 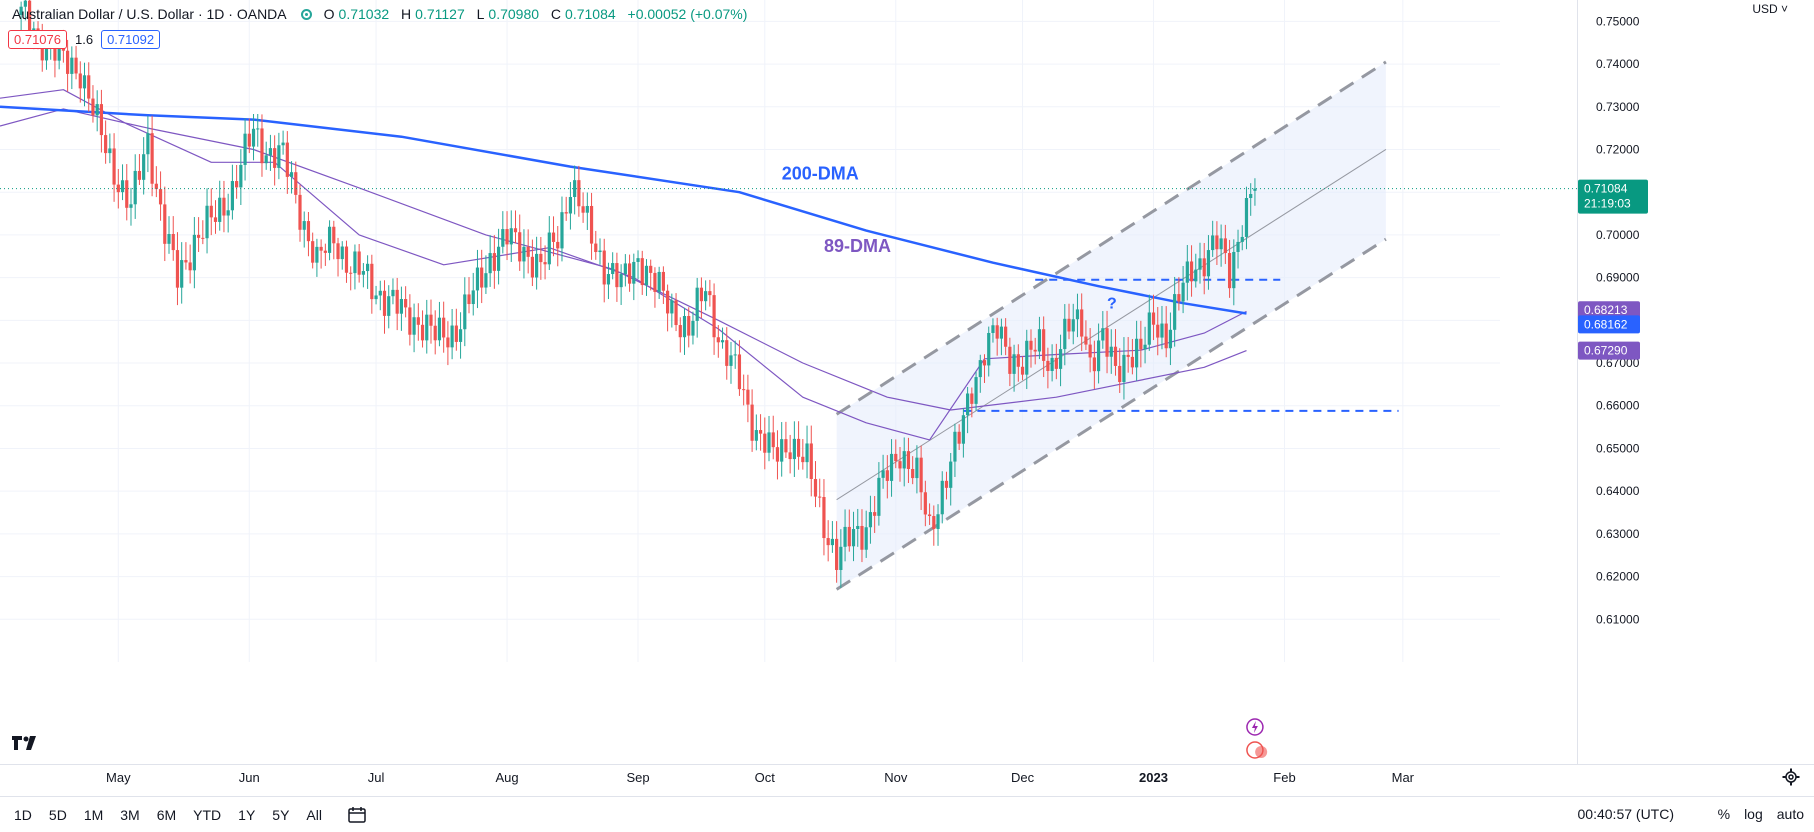 What do you see at coordinates (130, 814) in the screenshot?
I see `range-3m: 3M` at bounding box center [130, 814].